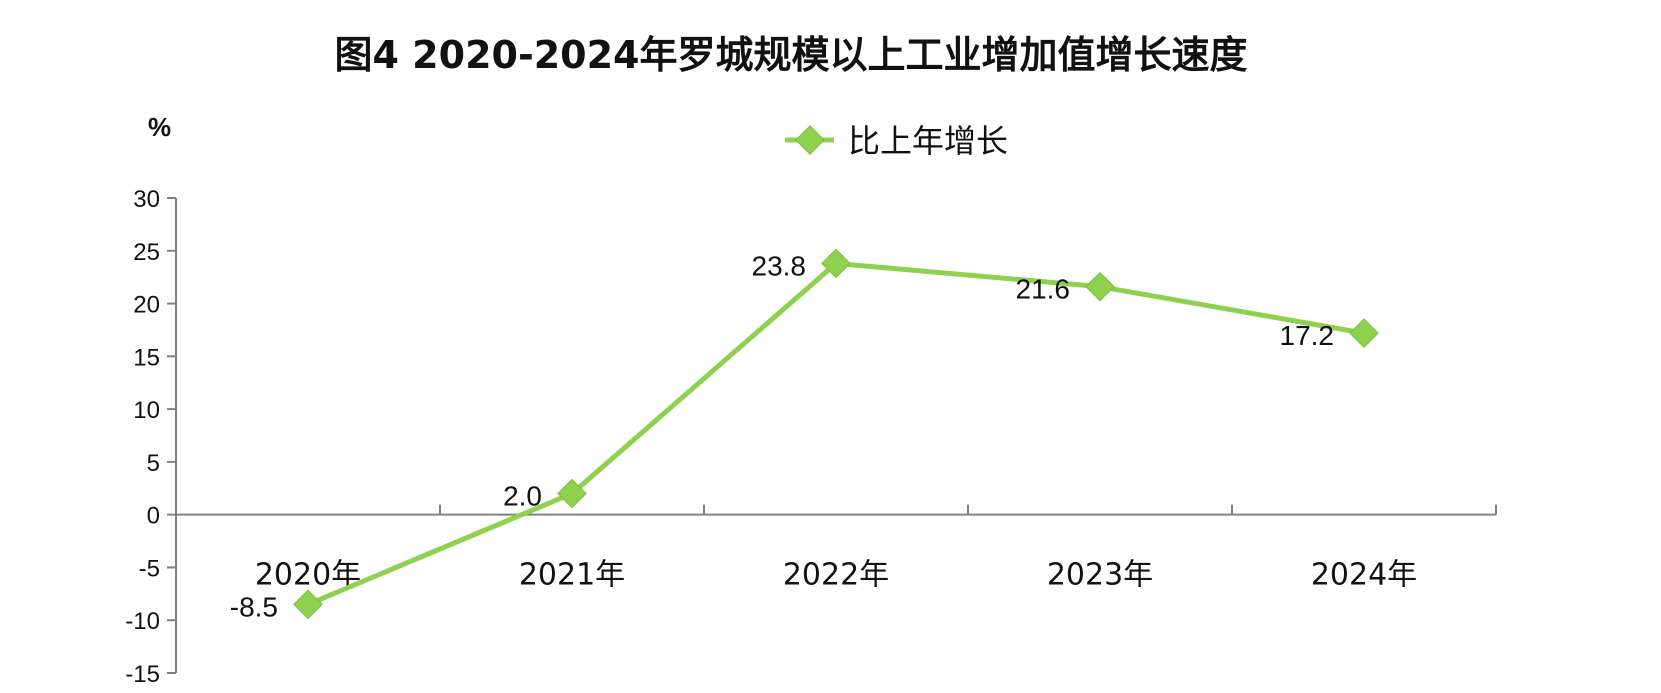 The image size is (1661, 693). Describe the element at coordinates (779, 265) in the screenshot. I see `data-label: 23.8` at that location.